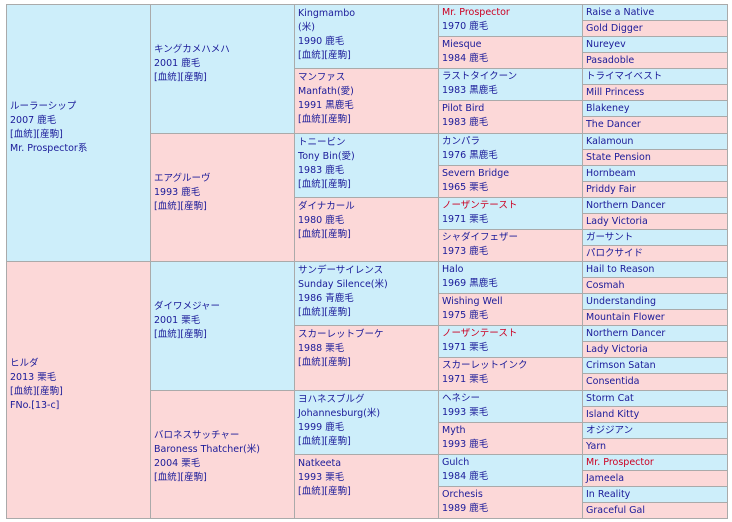 Image resolution: width=732 pixels, height=522 pixels. What do you see at coordinates (655, 45) in the screenshot?
I see `pedigree-cell-g5-2: Nureyev` at bounding box center [655, 45].